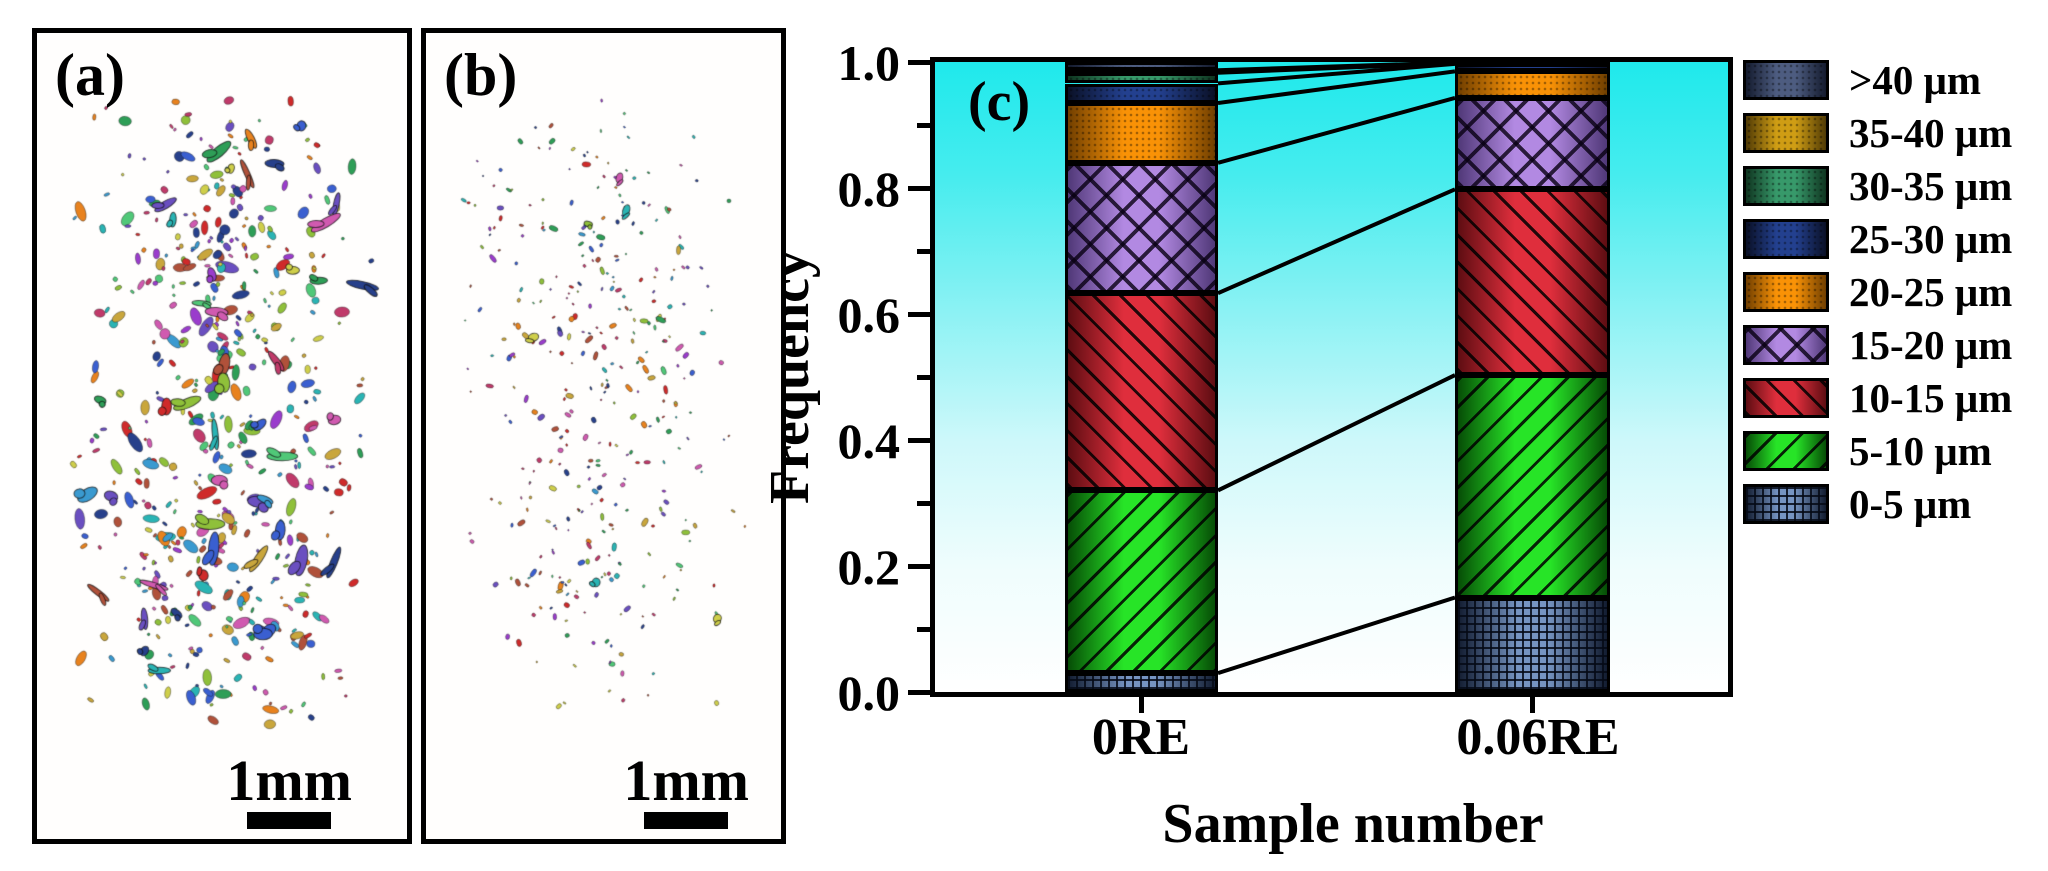 This screenshot has width=2048, height=871. I want to click on legend-label: >40 μm, so click(1915, 79).